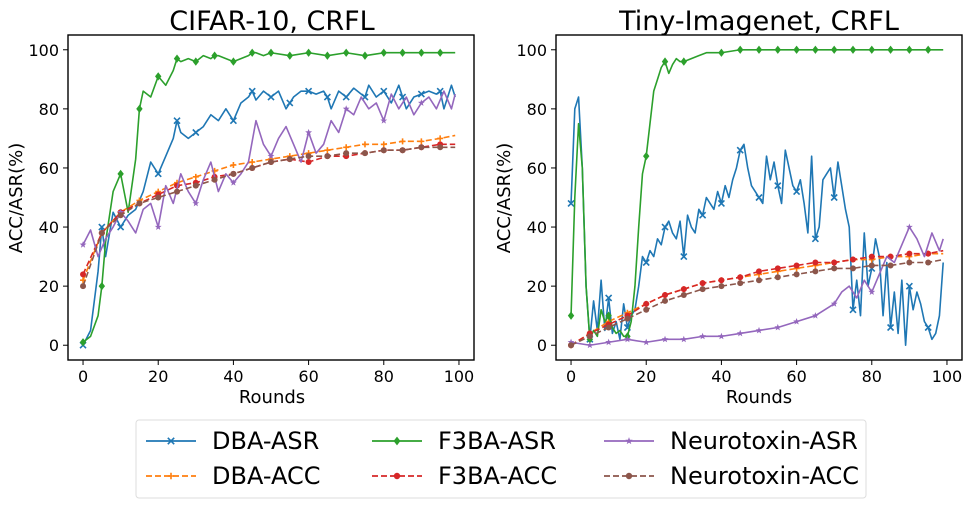 Image resolution: width=969 pixels, height=505 pixels. I want to click on series-neurotoxin-asr, so click(755, 286).